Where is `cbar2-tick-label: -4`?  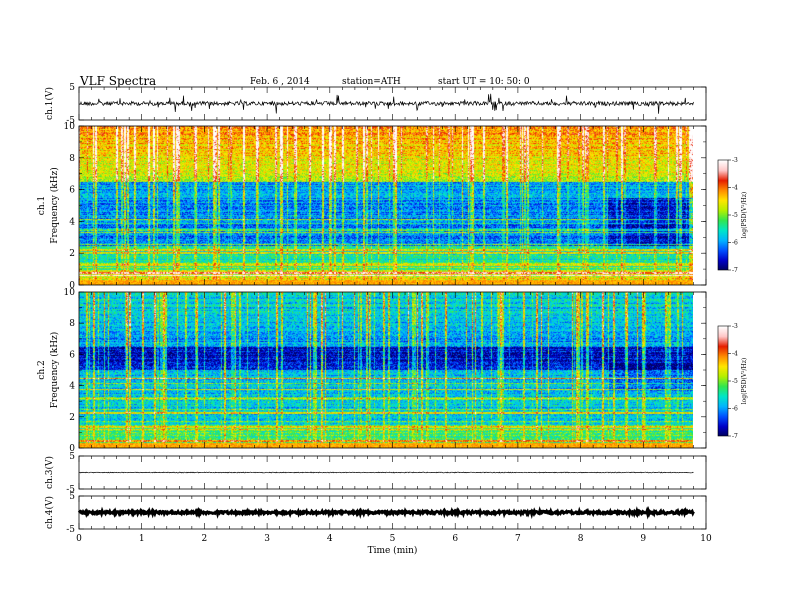
cbar2-tick-label: -4 is located at coordinates (735, 354).